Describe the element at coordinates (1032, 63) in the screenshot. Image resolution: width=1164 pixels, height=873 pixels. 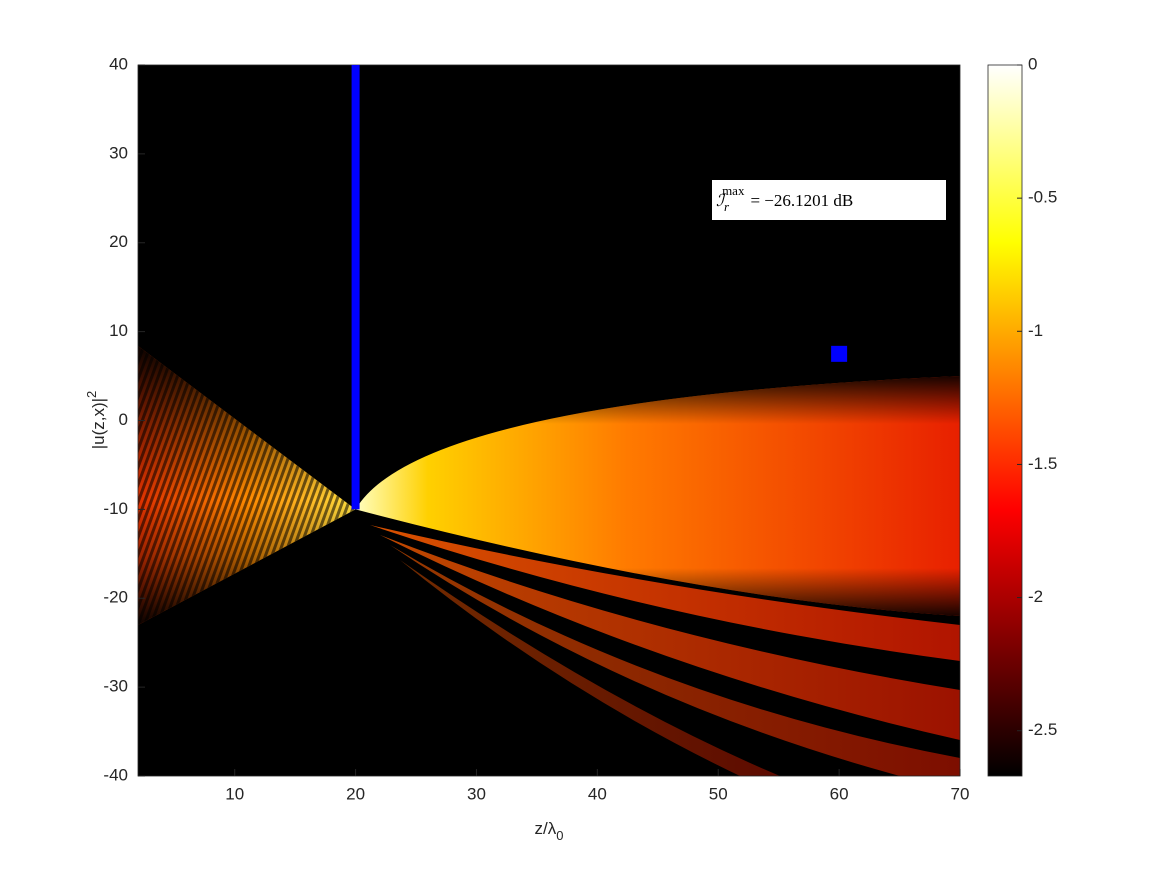
I see `colorbar-tick-label: 0` at that location.